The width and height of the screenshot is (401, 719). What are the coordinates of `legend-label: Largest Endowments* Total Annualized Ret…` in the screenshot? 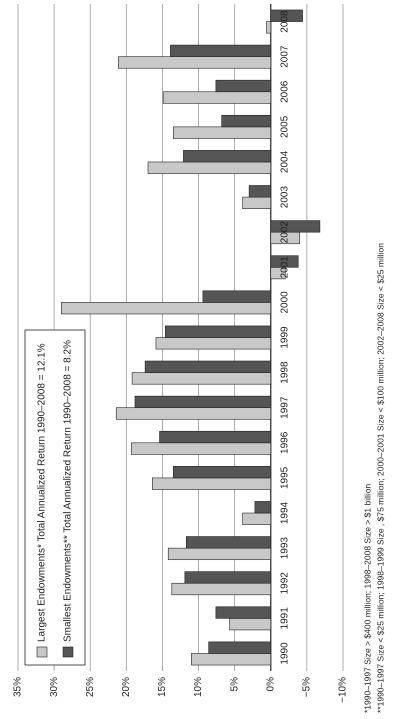 It's located at (42, 492).